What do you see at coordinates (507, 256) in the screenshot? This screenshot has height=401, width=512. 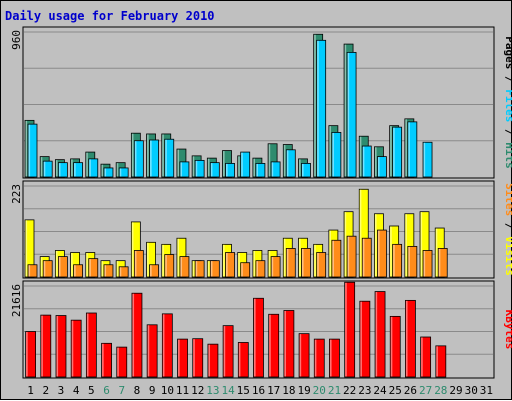 I see `legend-visits: Visits` at bounding box center [507, 256].